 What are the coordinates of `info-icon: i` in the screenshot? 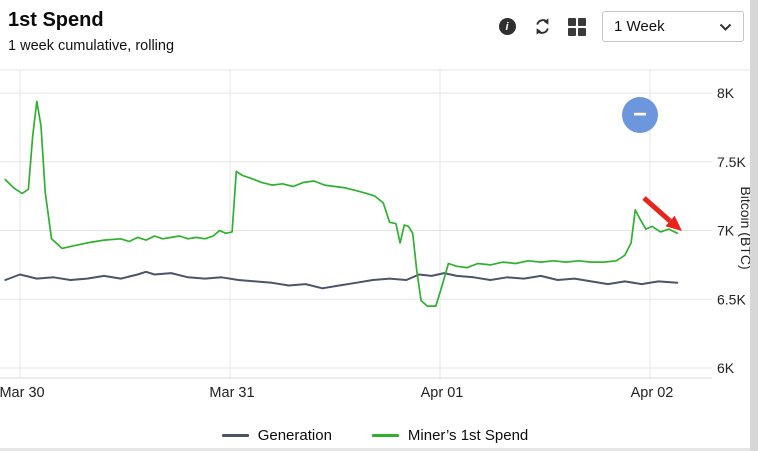 It's located at (507, 27).